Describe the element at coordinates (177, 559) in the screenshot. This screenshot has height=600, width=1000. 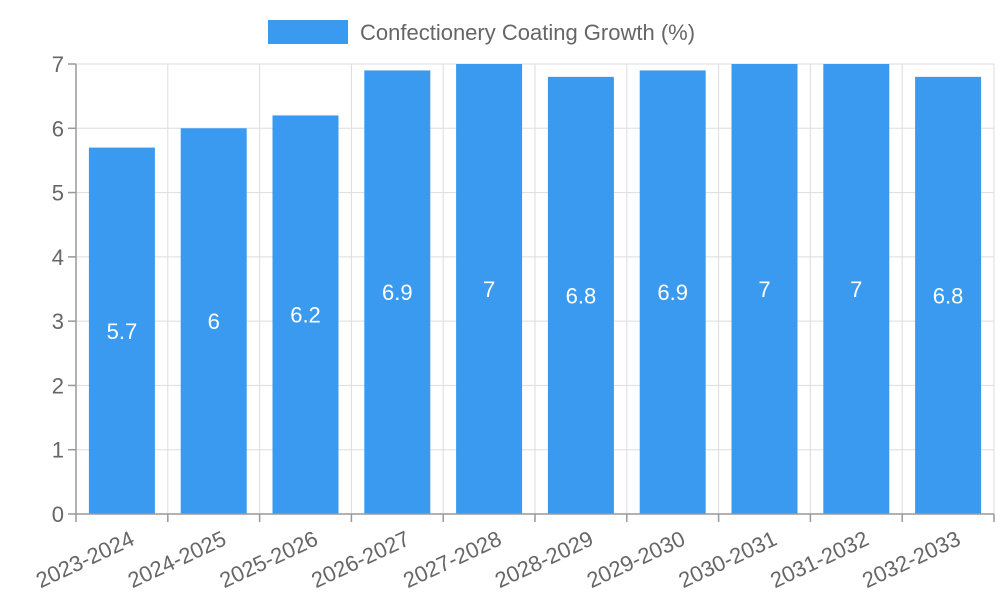
I see `x-tick-label: 2024-2025` at that location.